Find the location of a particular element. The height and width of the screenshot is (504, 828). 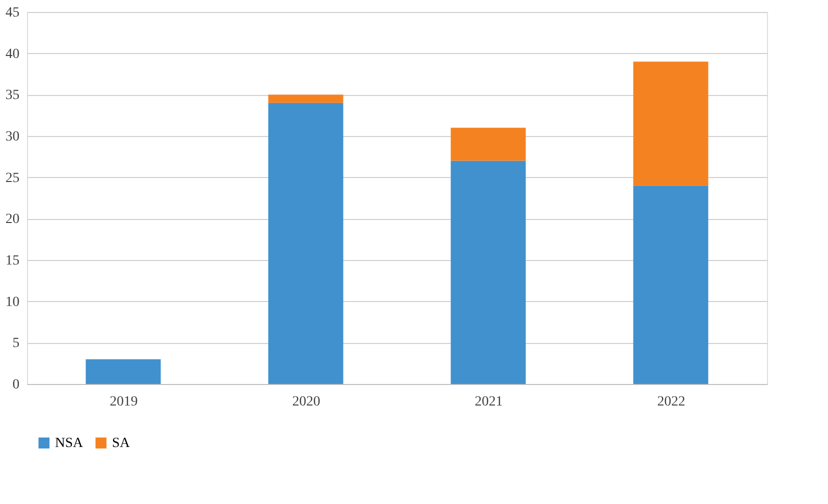

x-tick-label: 2019 is located at coordinates (124, 402).